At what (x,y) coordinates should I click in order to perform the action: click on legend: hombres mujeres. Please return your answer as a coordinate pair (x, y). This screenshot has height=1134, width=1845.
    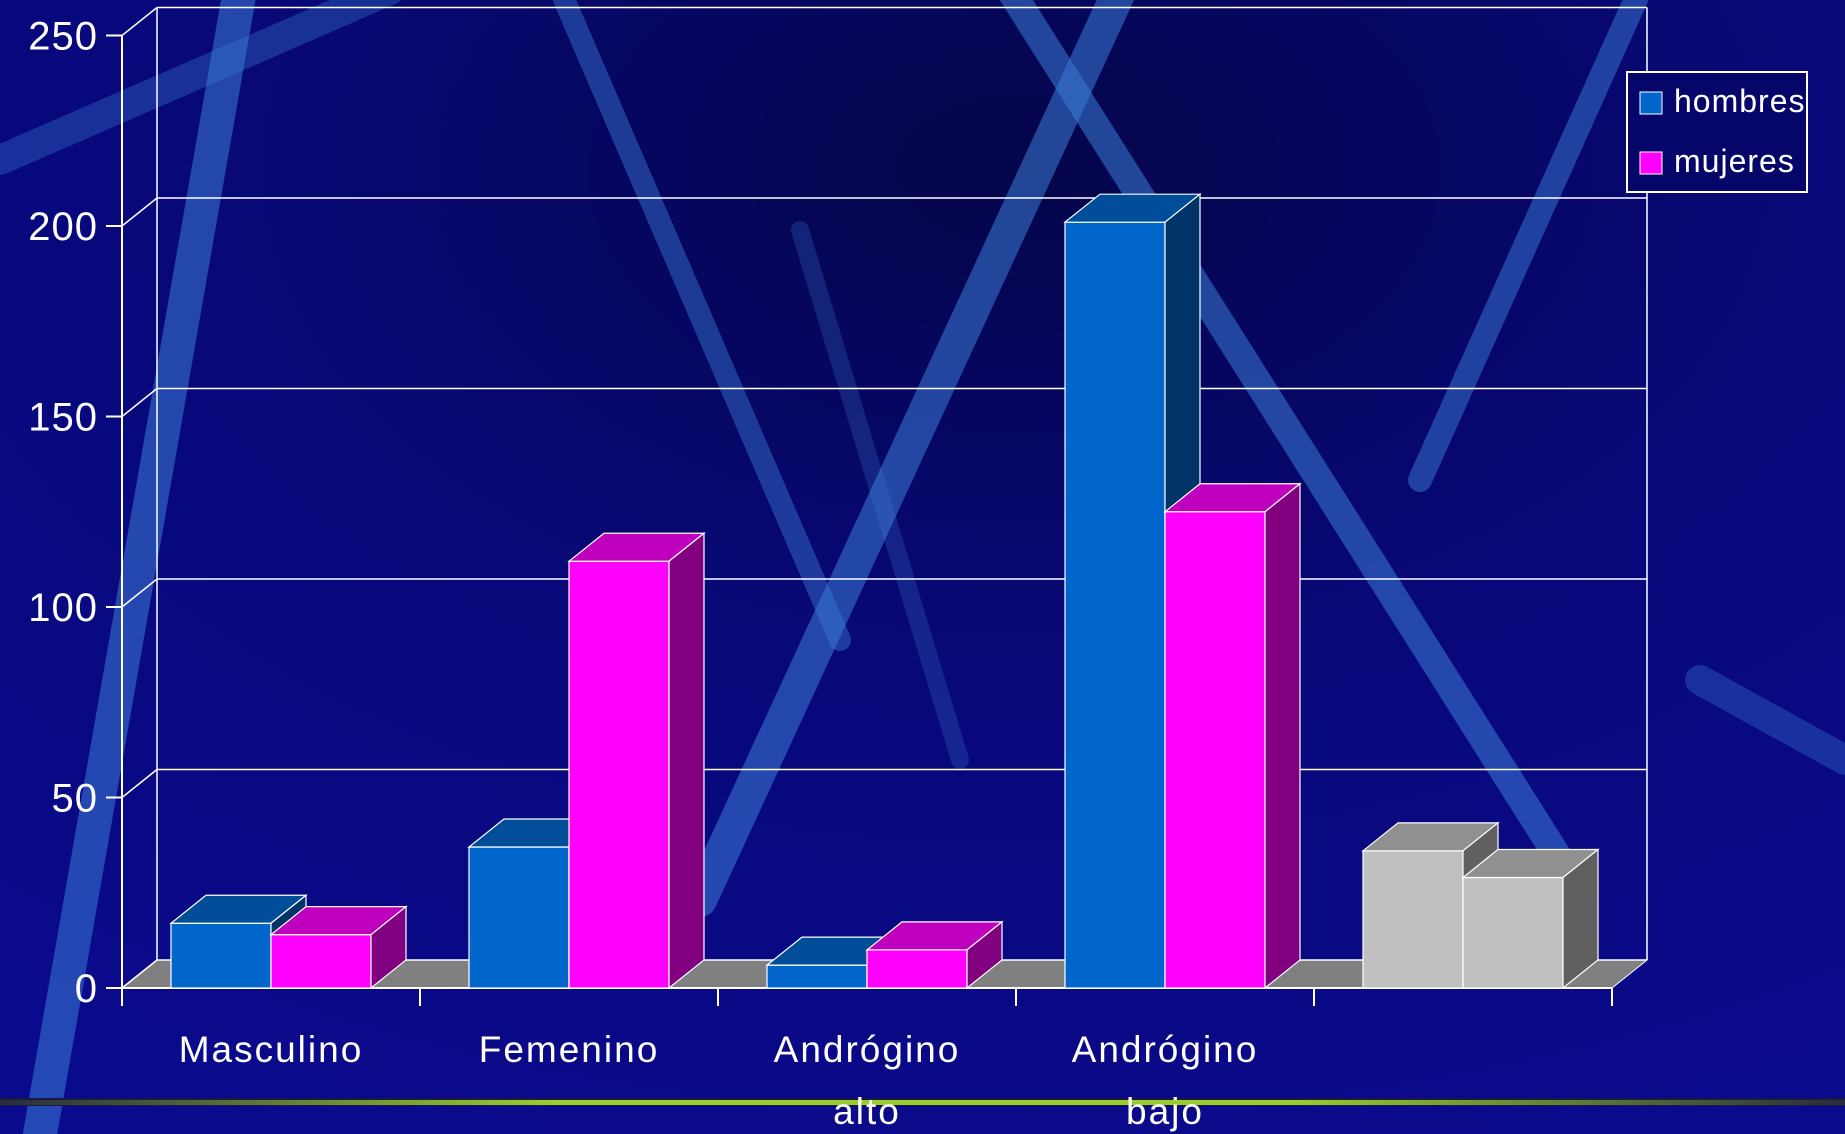
    Looking at the image, I should click on (1717, 132).